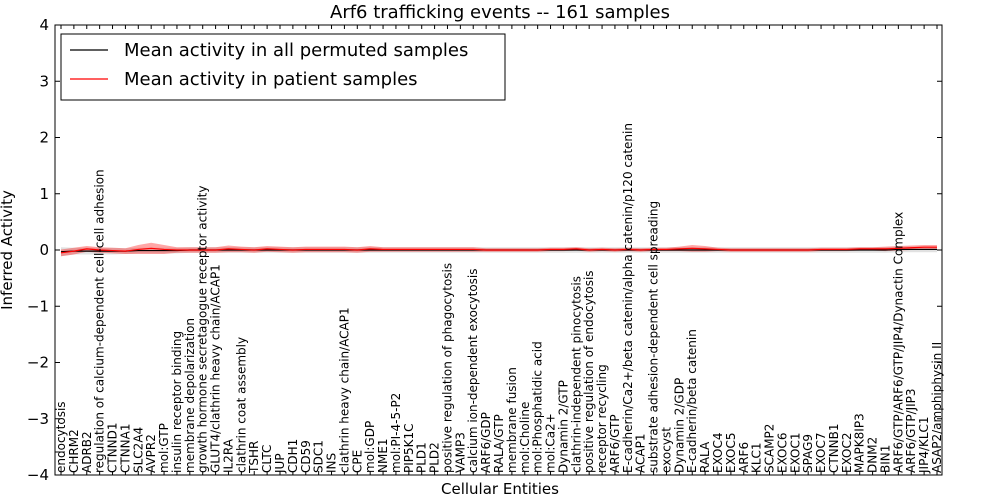 This screenshot has width=1000, height=500. What do you see at coordinates (38, 306) in the screenshot?
I see `y-tick-label: −1` at bounding box center [38, 306].